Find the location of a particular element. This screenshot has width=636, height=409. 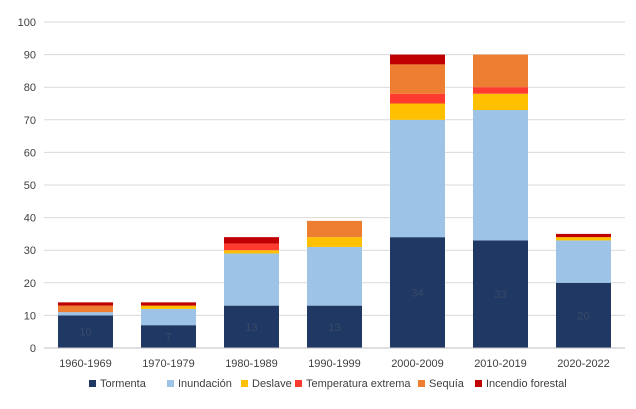

y-tick-label: 40 is located at coordinates (30, 219).